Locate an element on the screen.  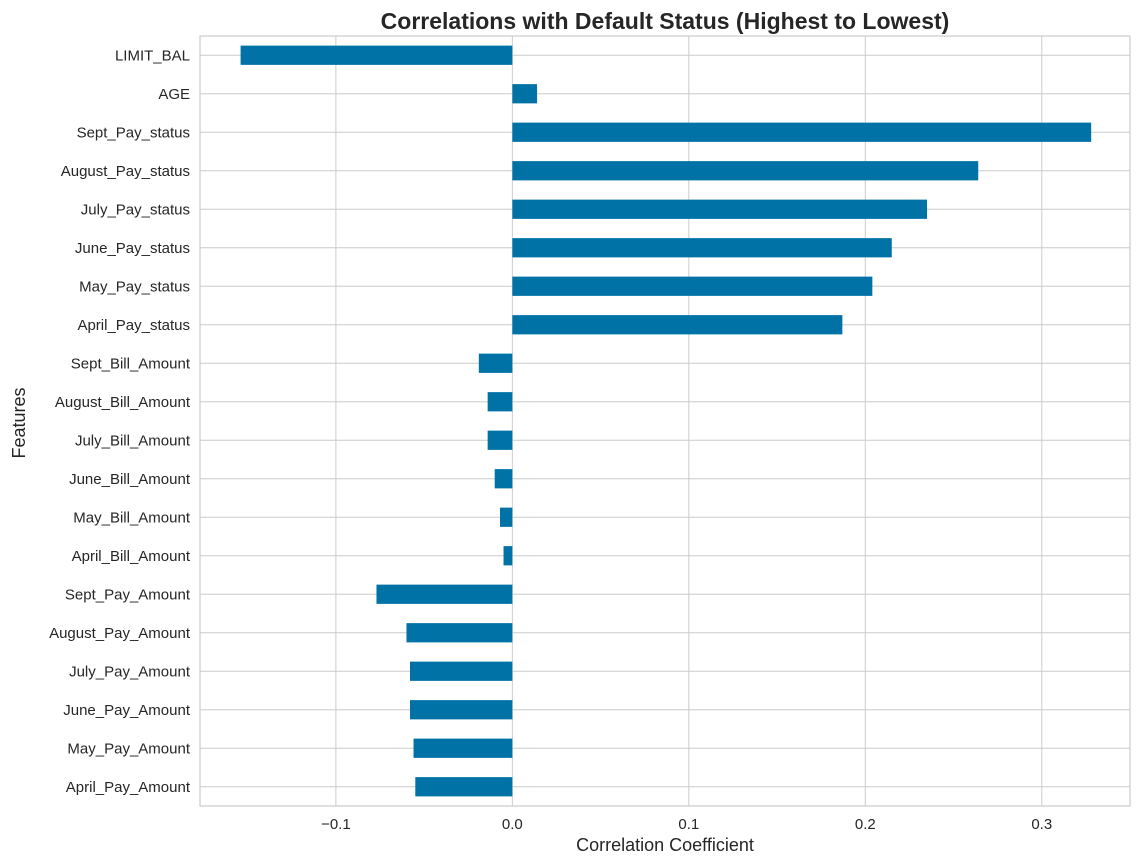
x-tick-label: 0.2 is located at coordinates (865, 824).